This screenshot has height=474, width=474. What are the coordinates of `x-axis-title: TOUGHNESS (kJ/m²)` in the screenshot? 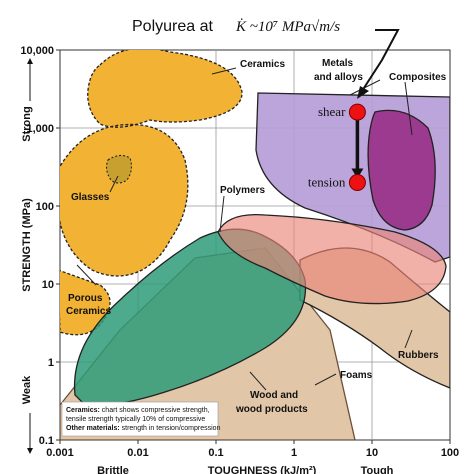 It's located at (262, 469).